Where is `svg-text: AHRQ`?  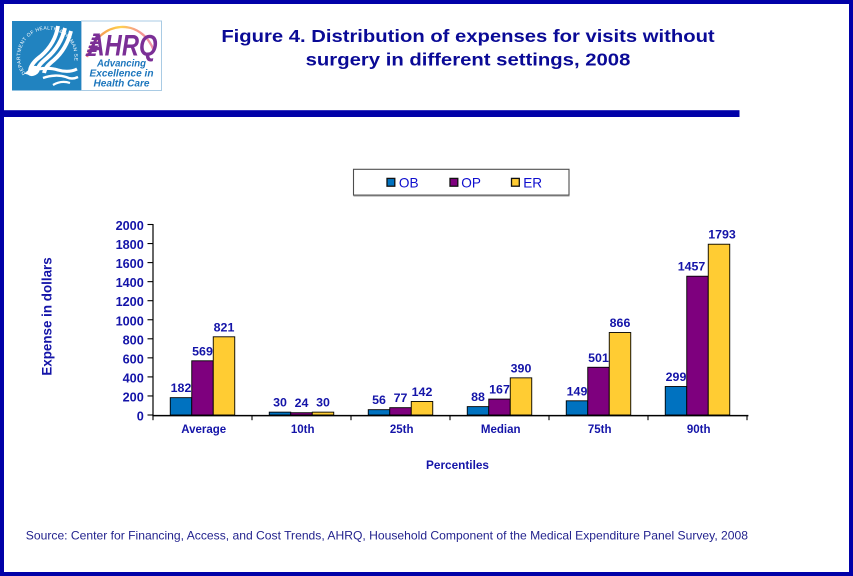 svg-text: AHRQ is located at coordinates (122, 45).